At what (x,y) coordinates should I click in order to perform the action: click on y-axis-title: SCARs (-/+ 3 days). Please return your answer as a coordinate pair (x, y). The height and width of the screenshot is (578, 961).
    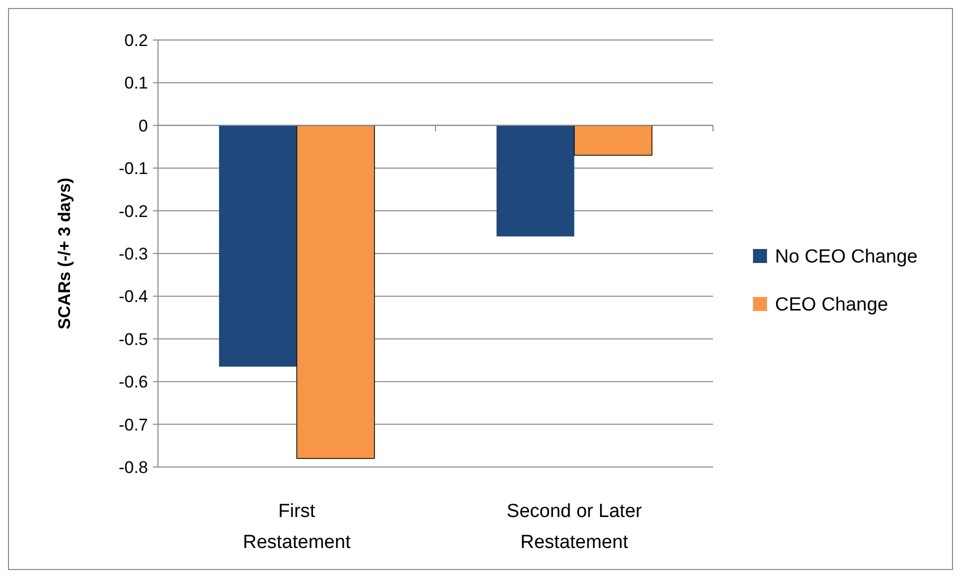
    Looking at the image, I should click on (64, 254).